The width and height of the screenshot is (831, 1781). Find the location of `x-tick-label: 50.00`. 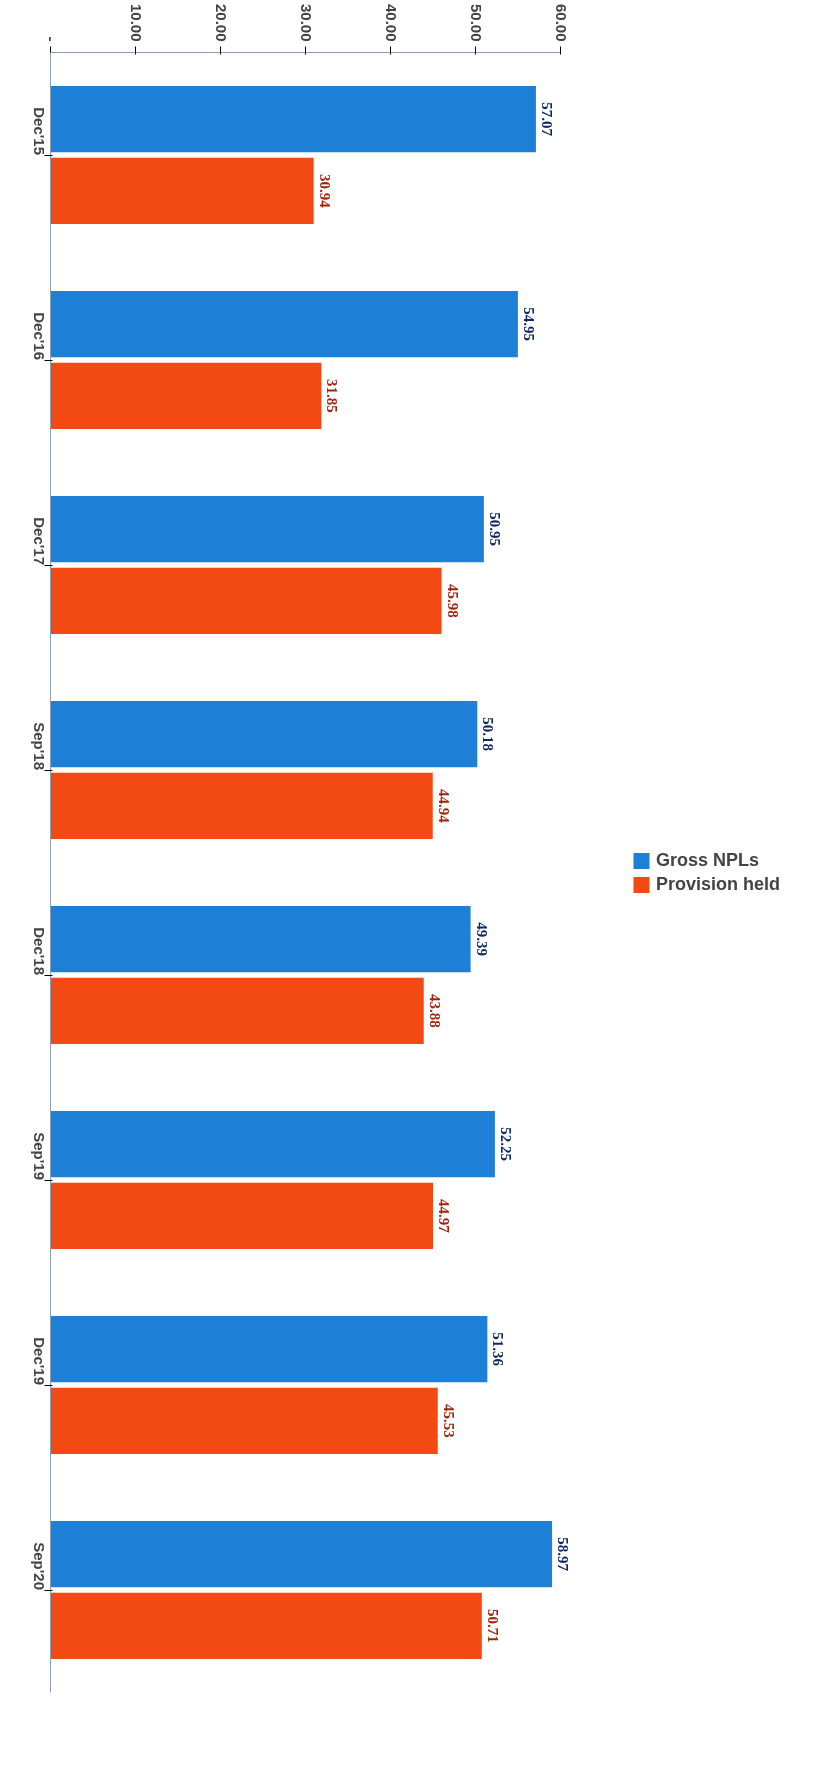

x-tick-label: 50.00 is located at coordinates (476, 22).